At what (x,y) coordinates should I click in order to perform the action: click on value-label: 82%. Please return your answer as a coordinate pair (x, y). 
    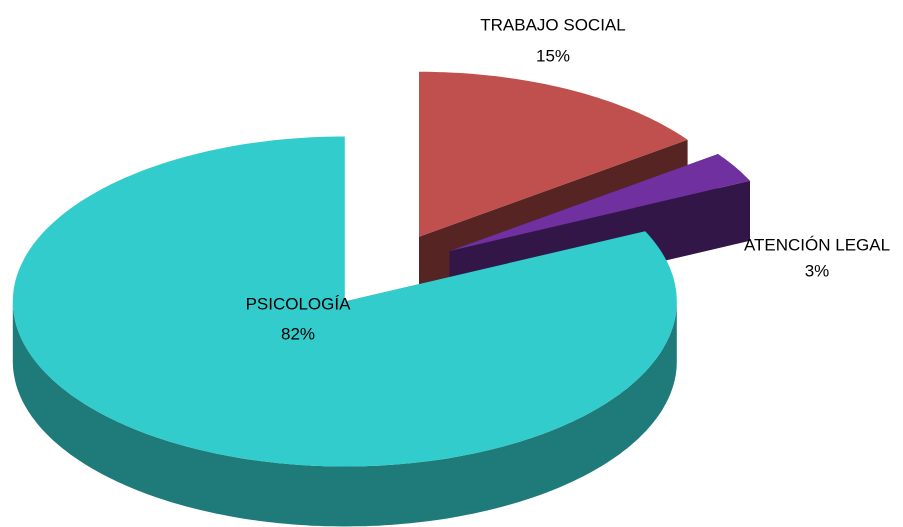
    Looking at the image, I should click on (298, 333).